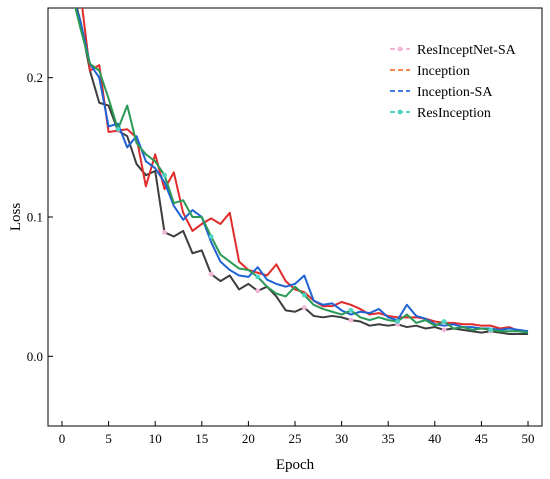  What do you see at coordinates (481, 438) in the screenshot?
I see `x-tick-label: 45` at bounding box center [481, 438].